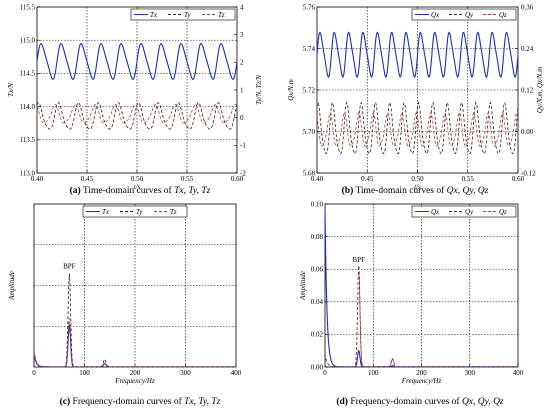 The height and width of the screenshot is (409, 550). What do you see at coordinates (367, 179) in the screenshot?
I see `x-tick-label: 0.45` at bounding box center [367, 179].